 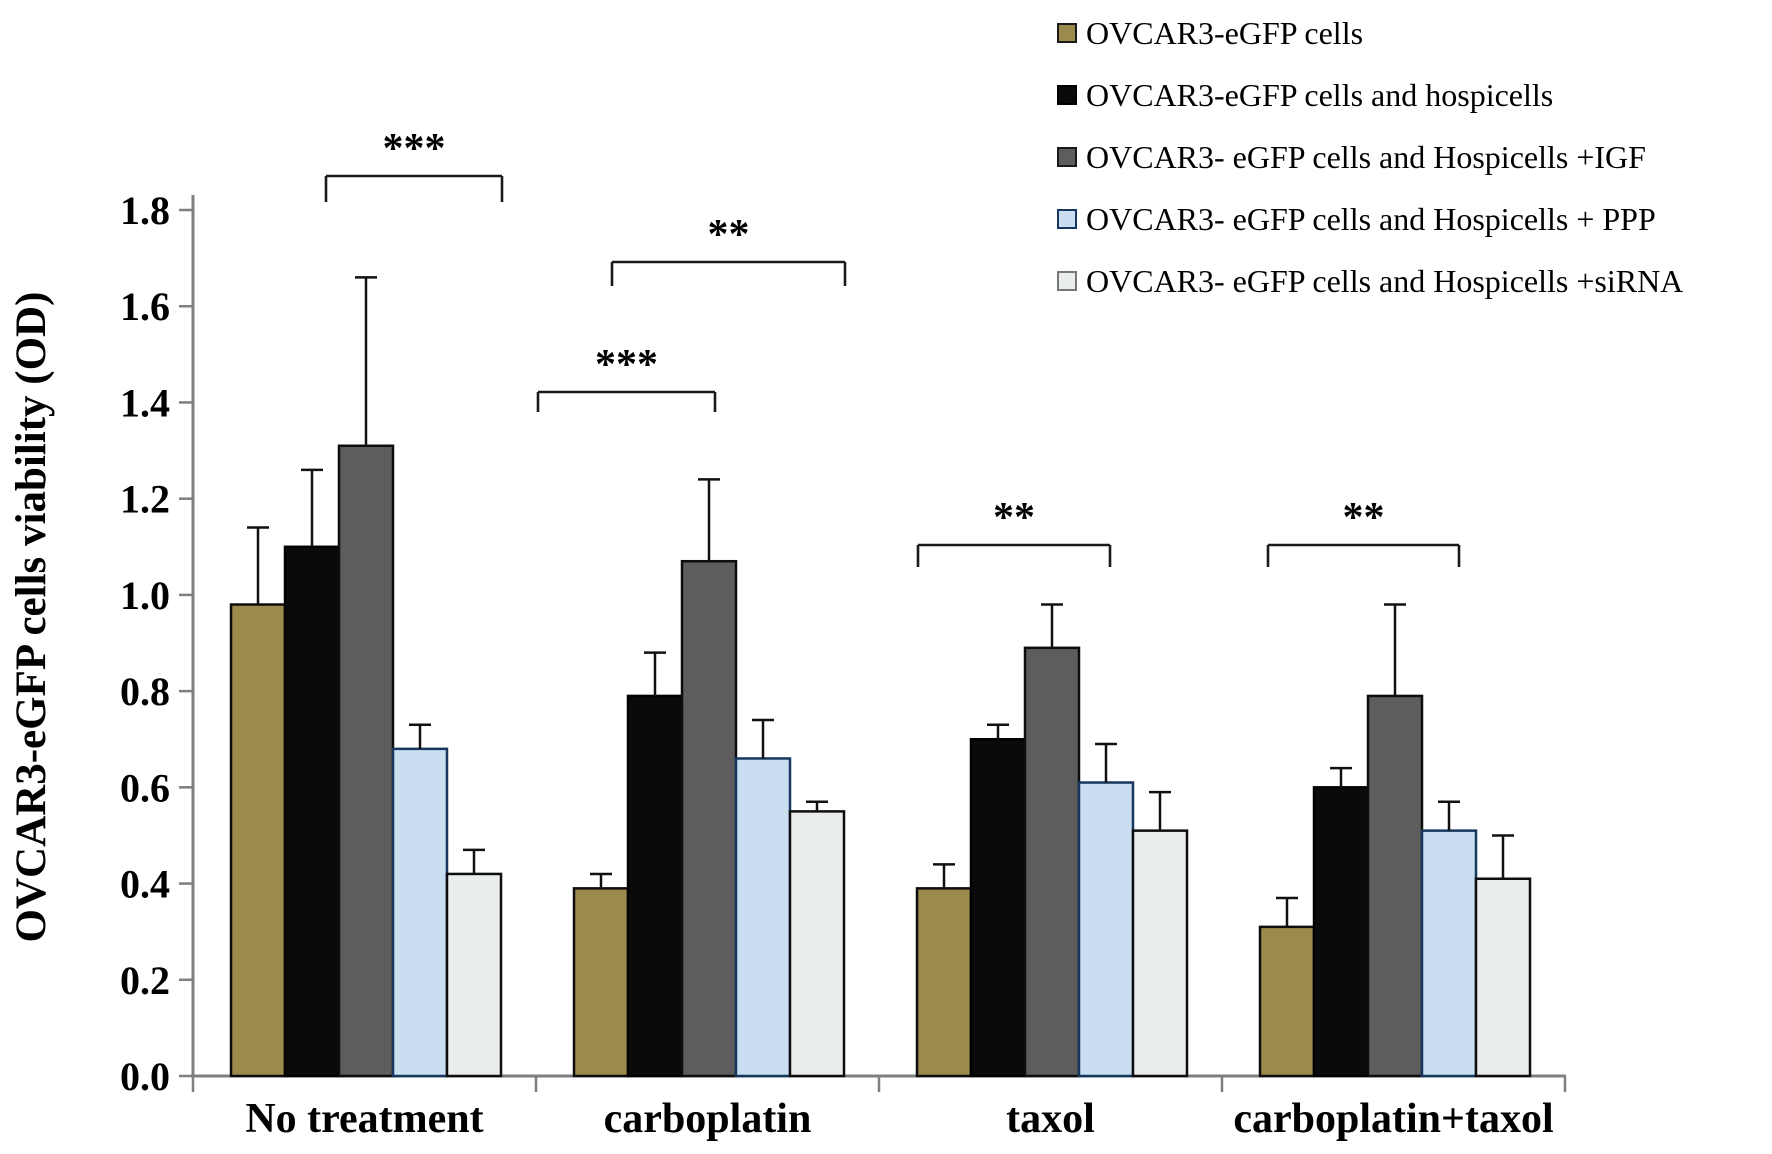 What do you see at coordinates (1371, 219) in the screenshot?
I see `legend-label: OVCAR3- eGFP cells and Hospicells + PPP` at bounding box center [1371, 219].